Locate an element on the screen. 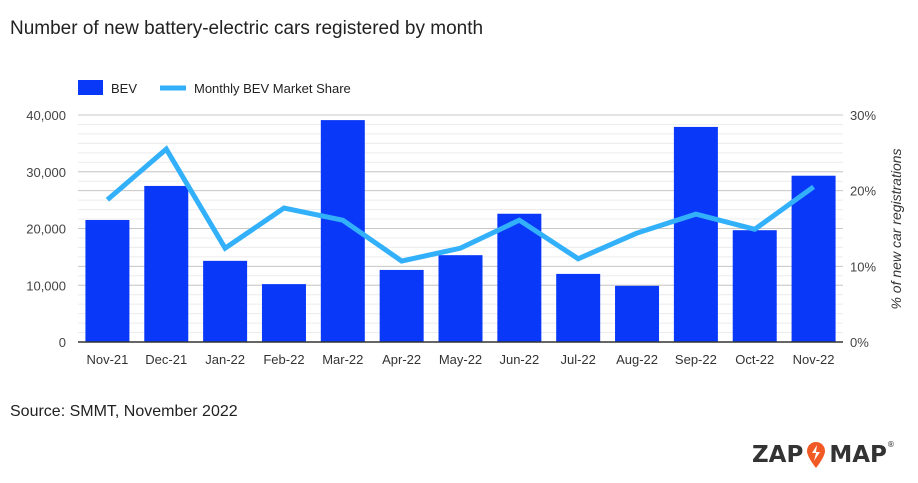 The width and height of the screenshot is (918, 483). x-tick-label: Dec-21 is located at coordinates (166, 359).